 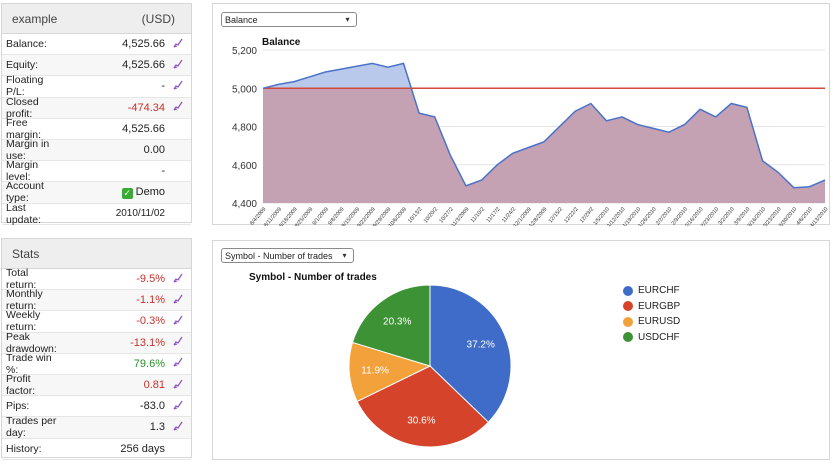 What do you see at coordinates (150, 300) in the screenshot?
I see `stats-row-value: -1.1%` at bounding box center [150, 300].